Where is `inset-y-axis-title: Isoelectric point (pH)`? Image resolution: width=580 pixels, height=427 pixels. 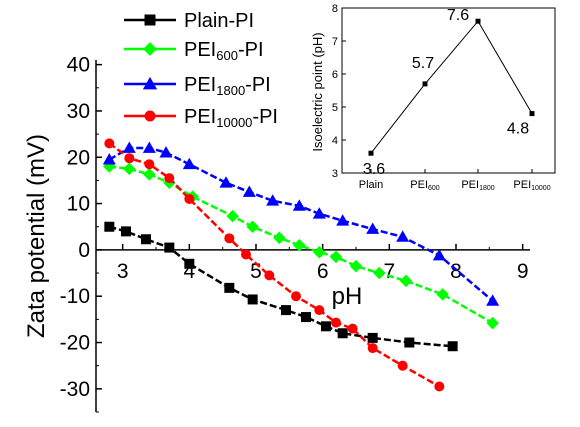 inset-y-axis-title: Isoelectric point (pH) is located at coordinates (317, 91).